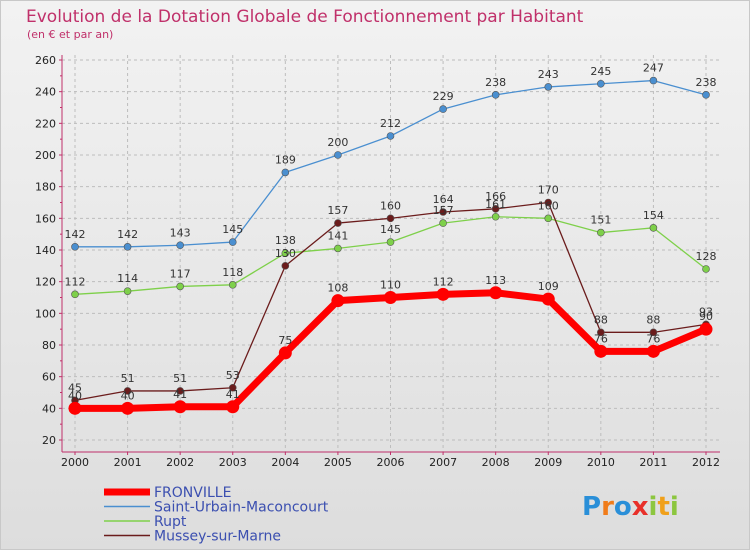 This screenshot has width=750, height=550. What do you see at coordinates (45, 218) in the screenshot?
I see `y-tick-label: 160` at bounding box center [45, 218].